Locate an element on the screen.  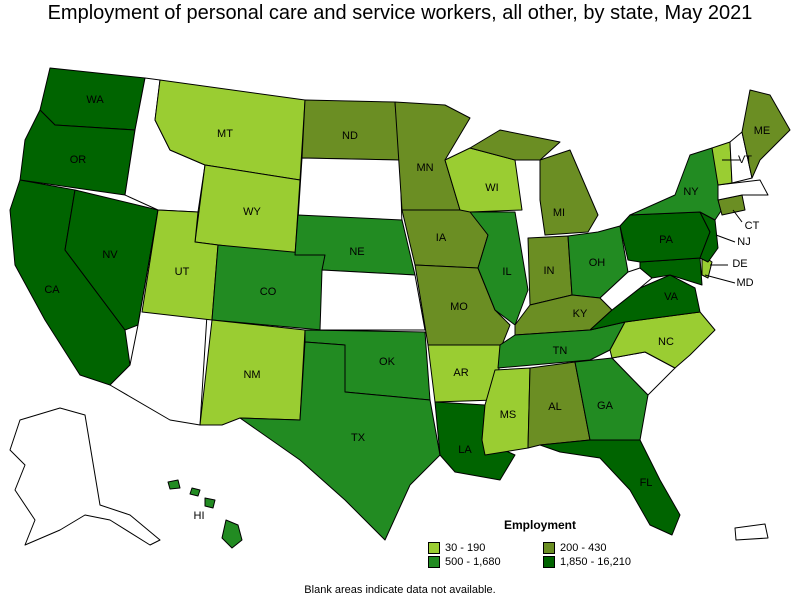
state-label-ct: CT is located at coordinates (752, 226).